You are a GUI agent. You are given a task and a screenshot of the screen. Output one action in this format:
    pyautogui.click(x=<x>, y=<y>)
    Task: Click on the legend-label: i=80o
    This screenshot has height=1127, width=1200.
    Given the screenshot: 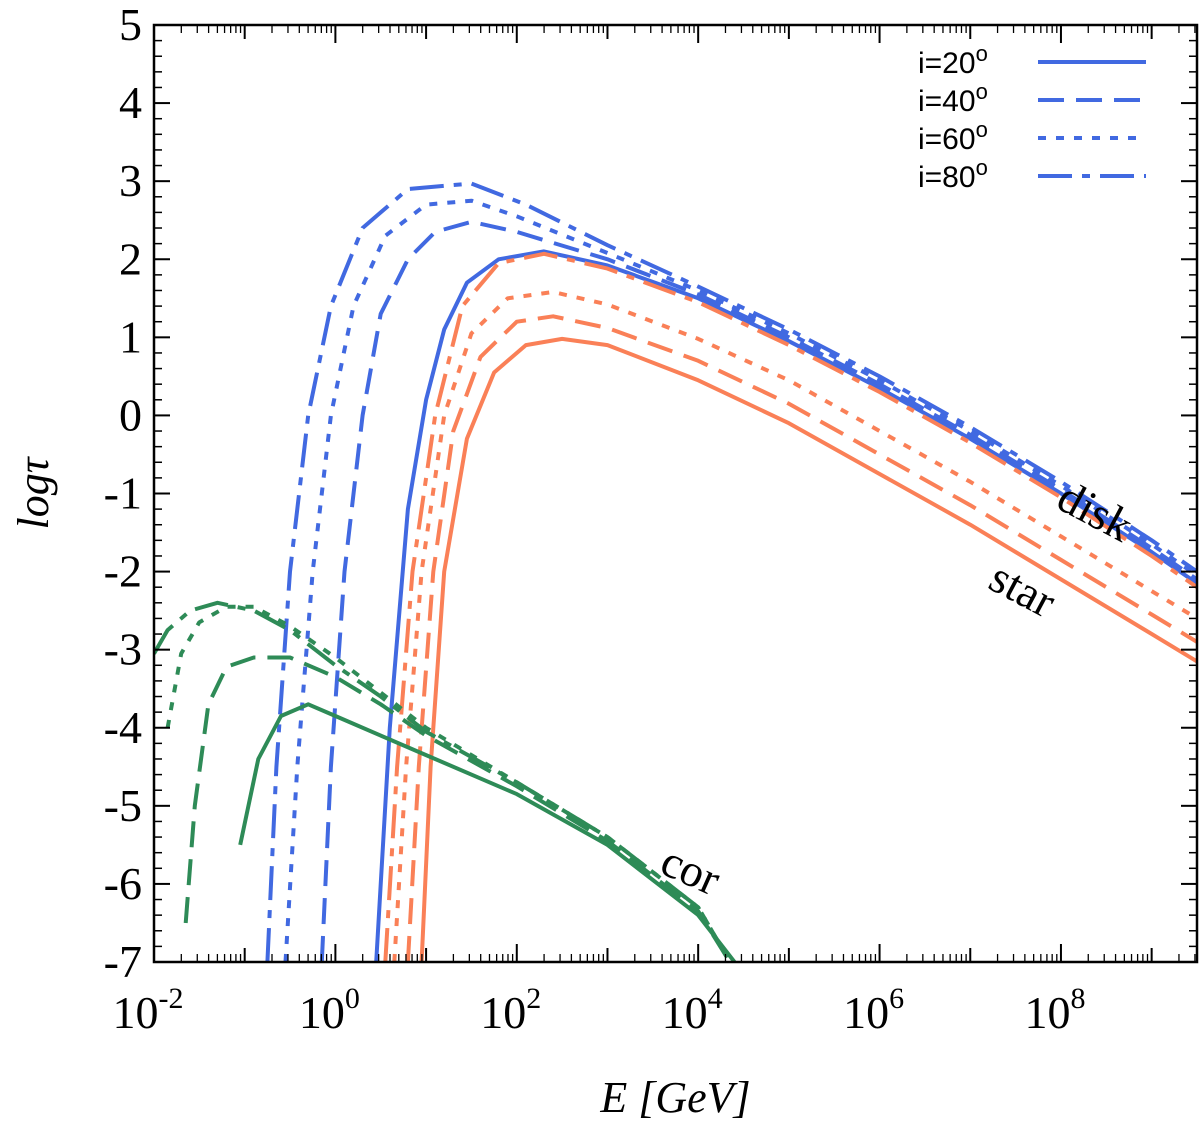 What is the action you would take?
    pyautogui.click(x=953, y=174)
    